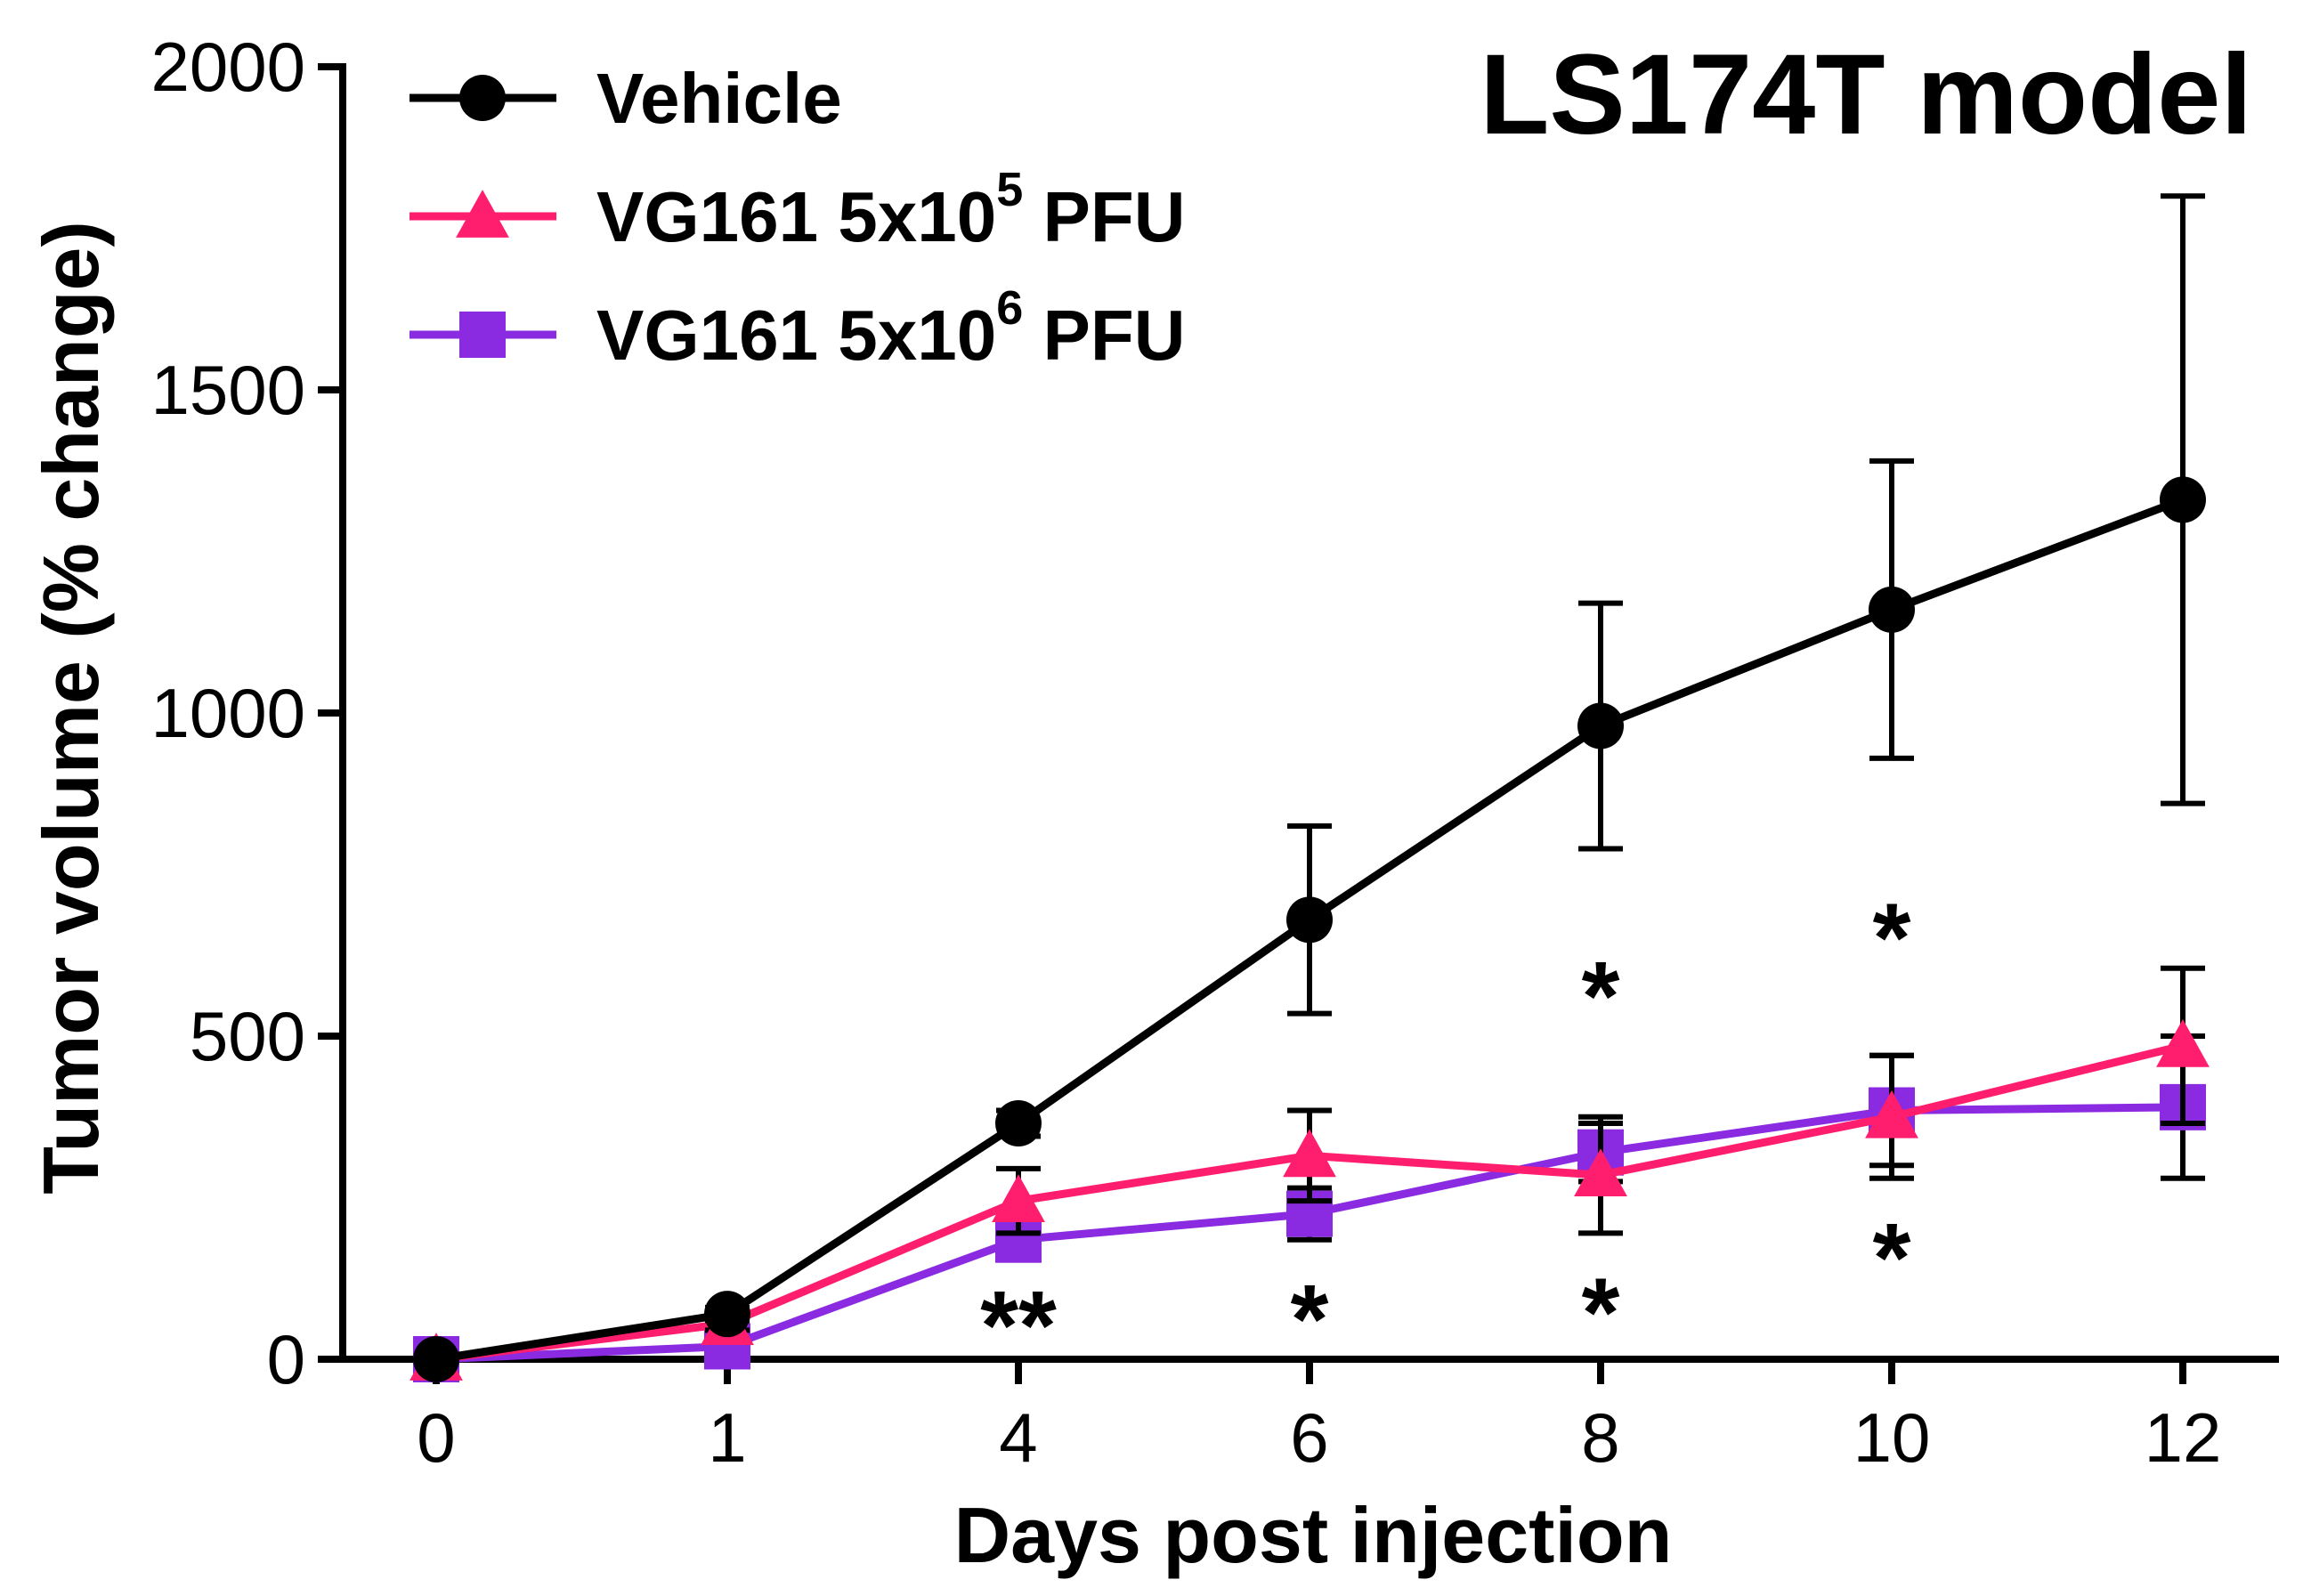 This screenshot has height=1596, width=2303. Describe the element at coordinates (1018, 1437) in the screenshot. I see `x-tick-label: 4` at that location.